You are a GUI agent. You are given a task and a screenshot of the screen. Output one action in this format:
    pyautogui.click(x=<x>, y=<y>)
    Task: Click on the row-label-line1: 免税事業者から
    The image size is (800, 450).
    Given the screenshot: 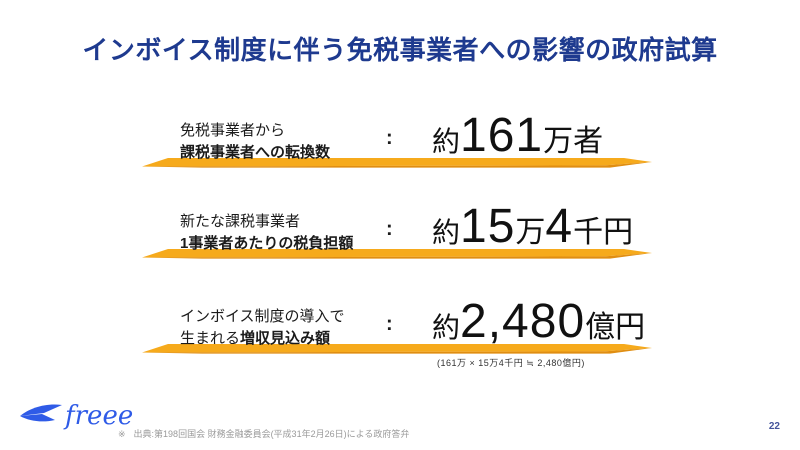 What is the action you would take?
    pyautogui.click(x=233, y=130)
    